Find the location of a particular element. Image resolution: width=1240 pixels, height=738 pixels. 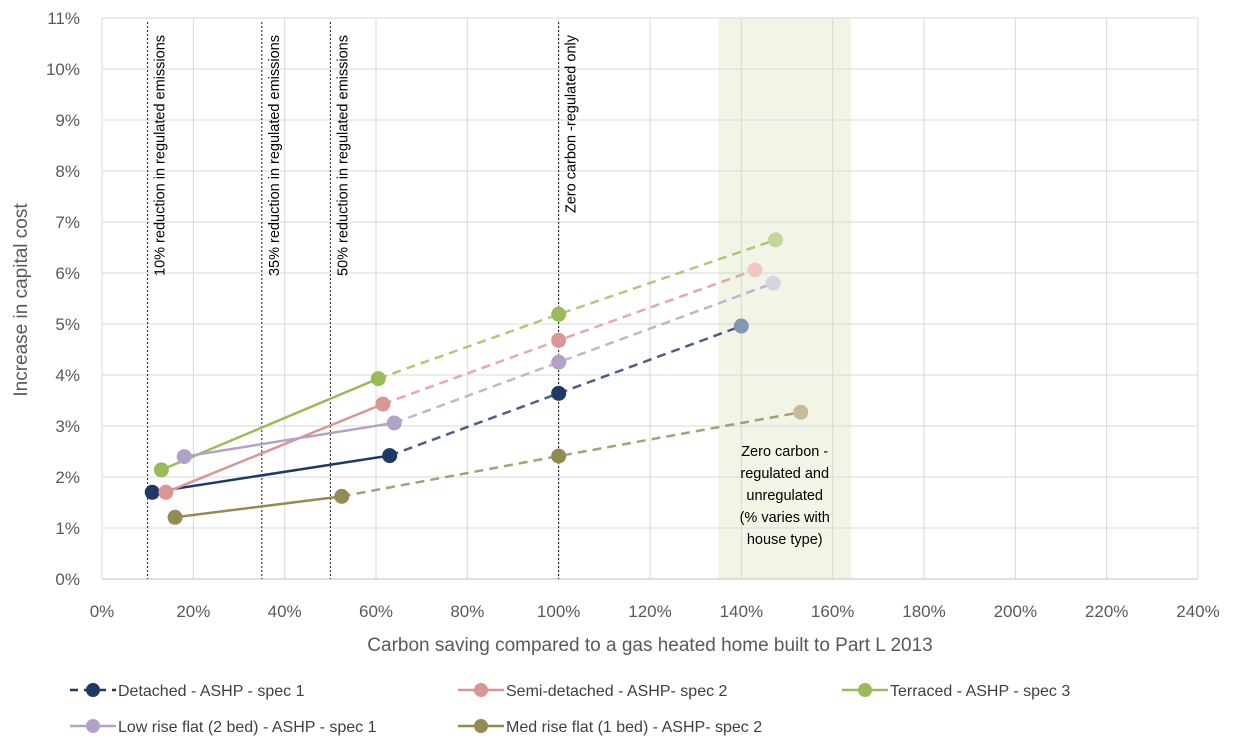

y-tick-label: 0% is located at coordinates (67, 579).